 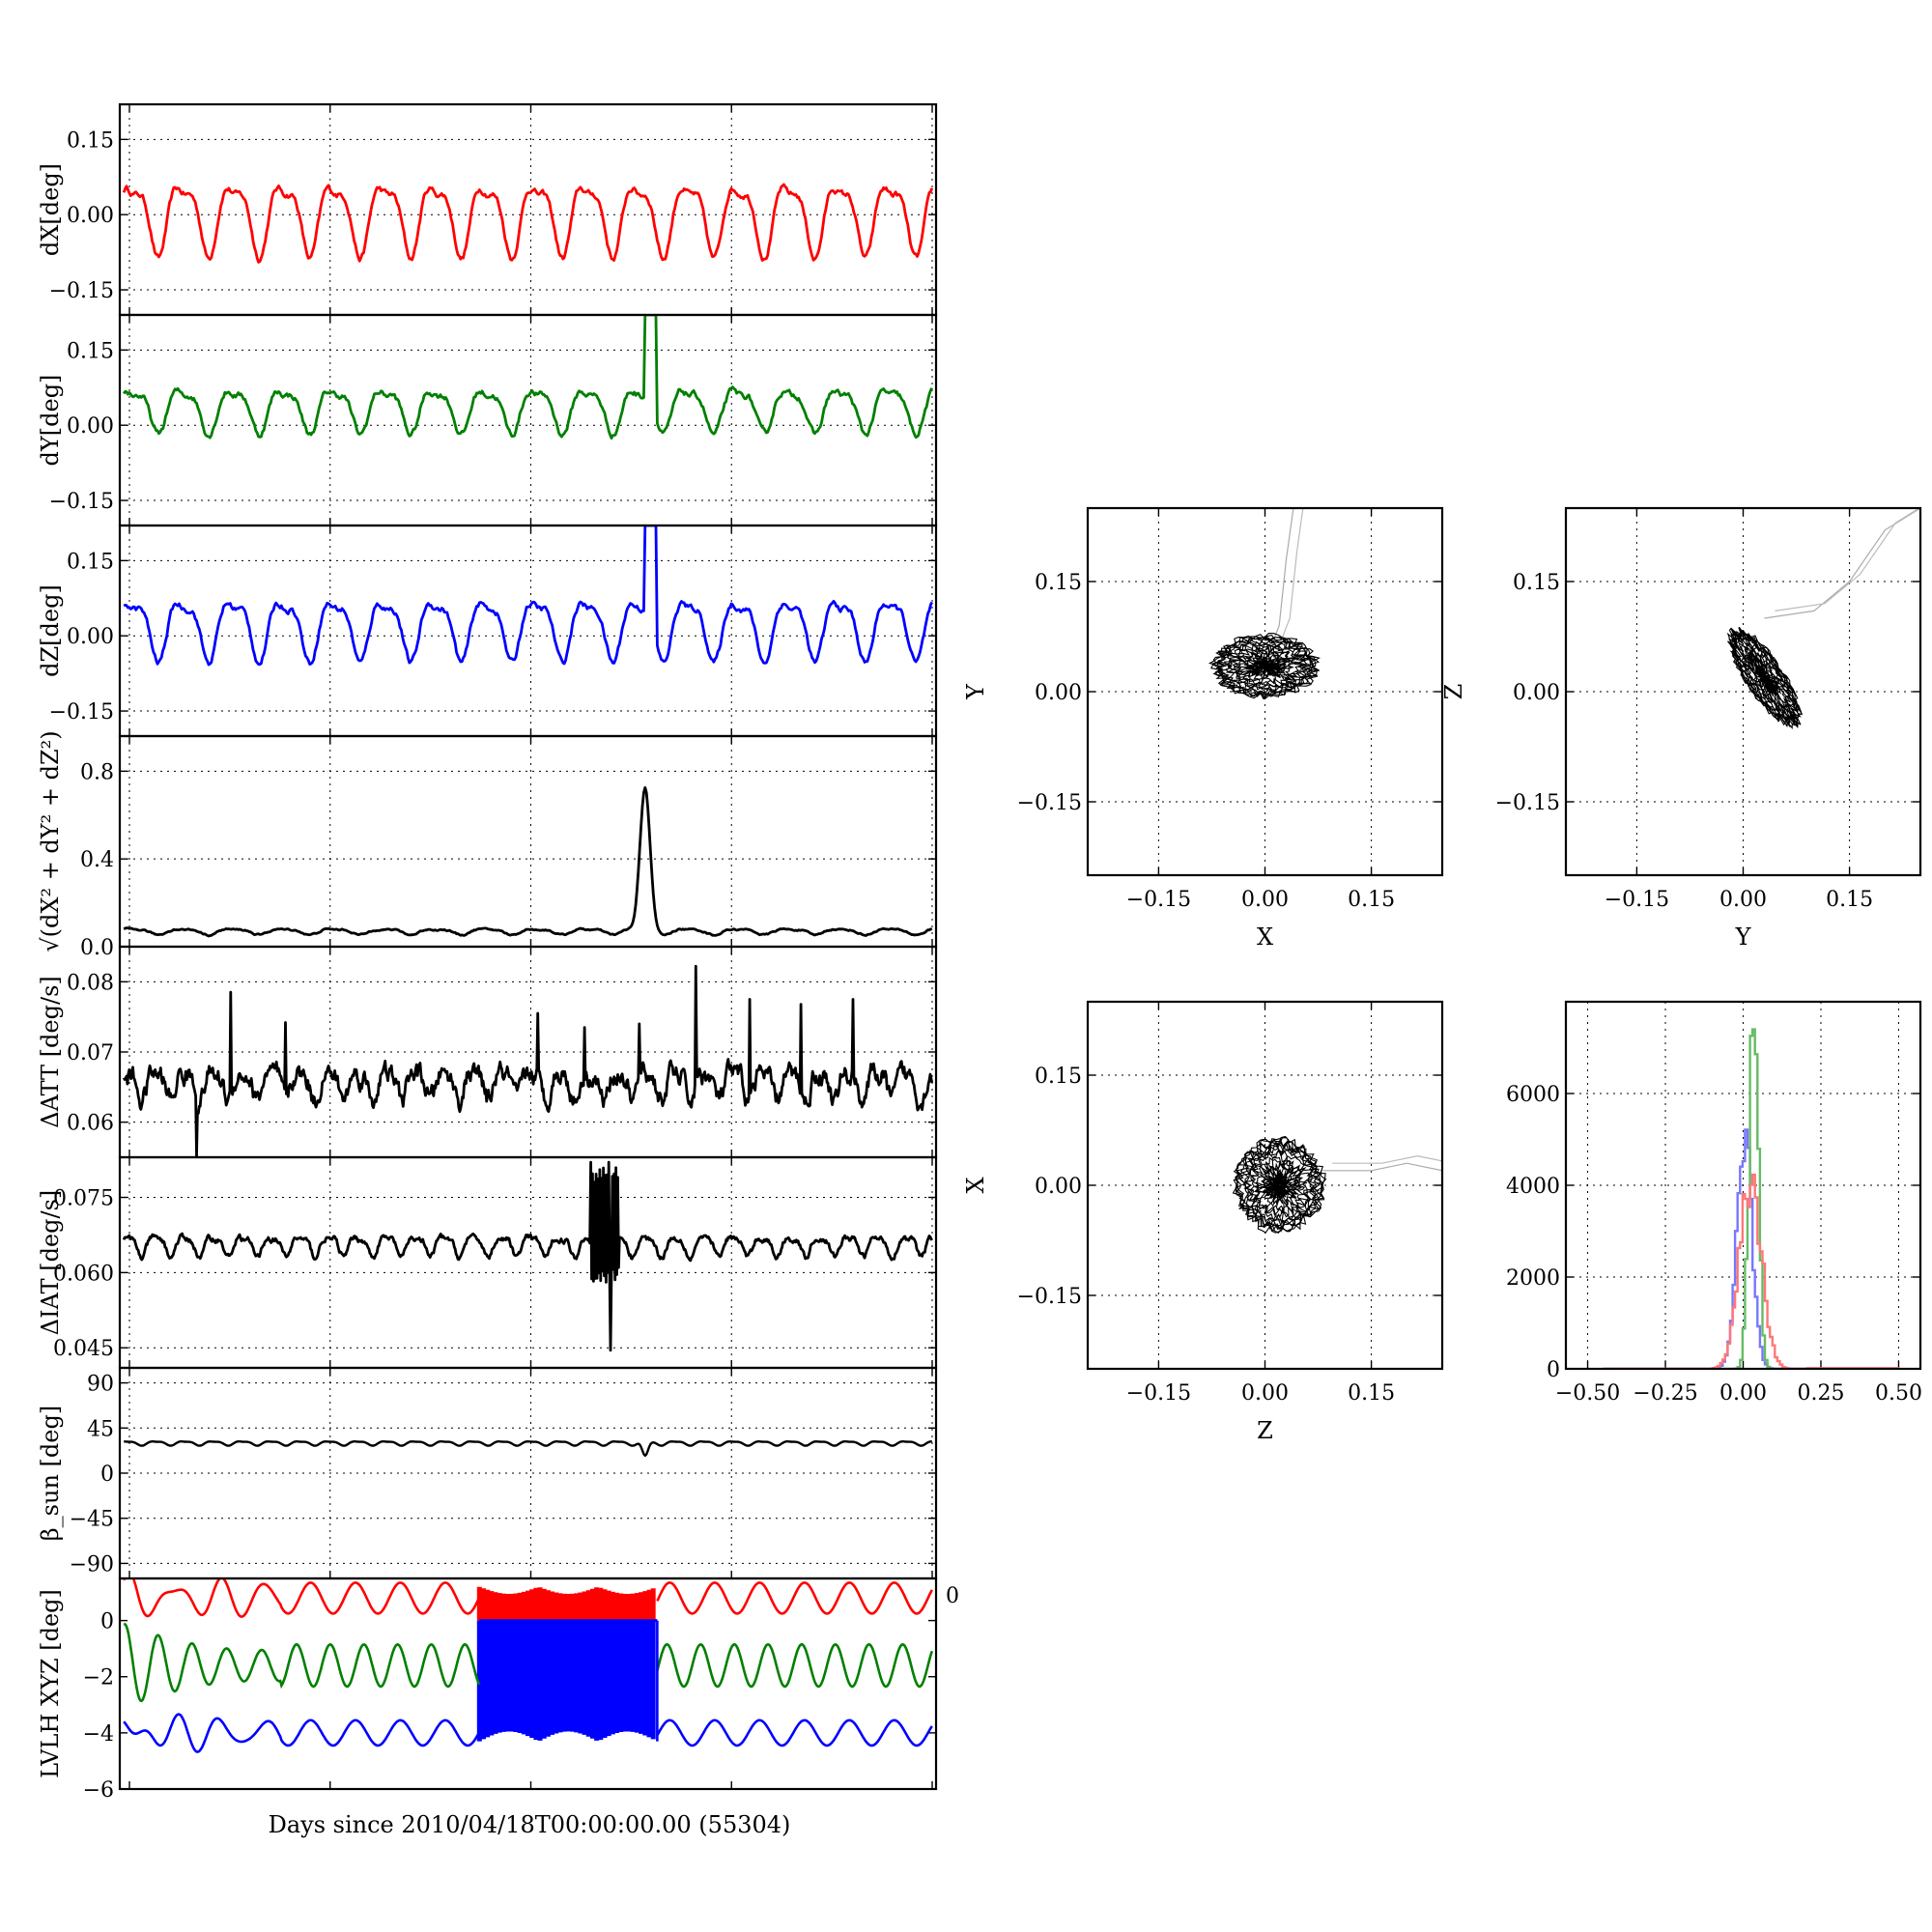 I want to click on x-tick-label: 0.15, so click(x=1849, y=900).